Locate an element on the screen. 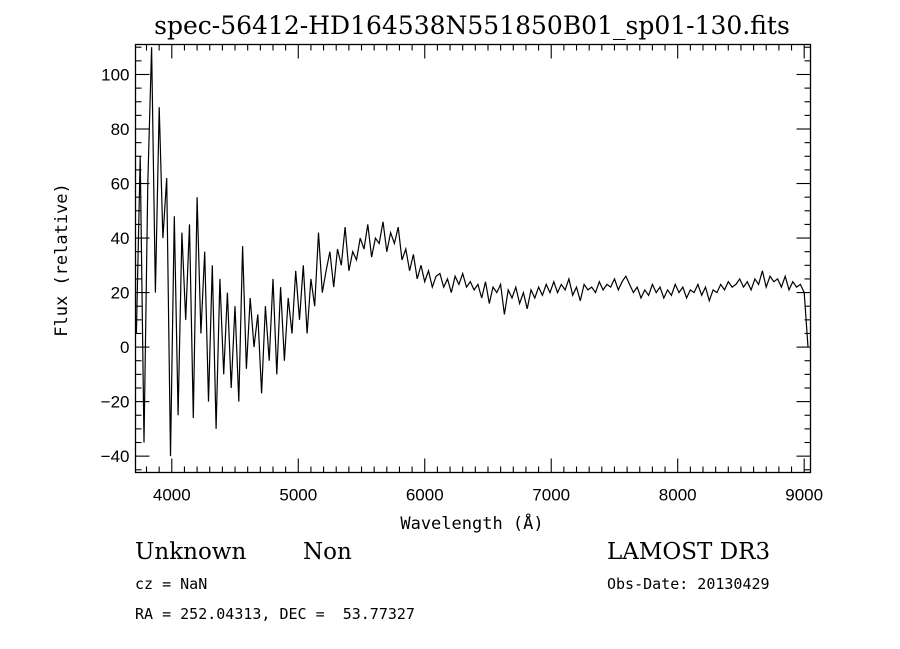 Image resolution: width=900 pixels, height=649 pixels. y-tick-label: −40 is located at coordinates (115, 456).